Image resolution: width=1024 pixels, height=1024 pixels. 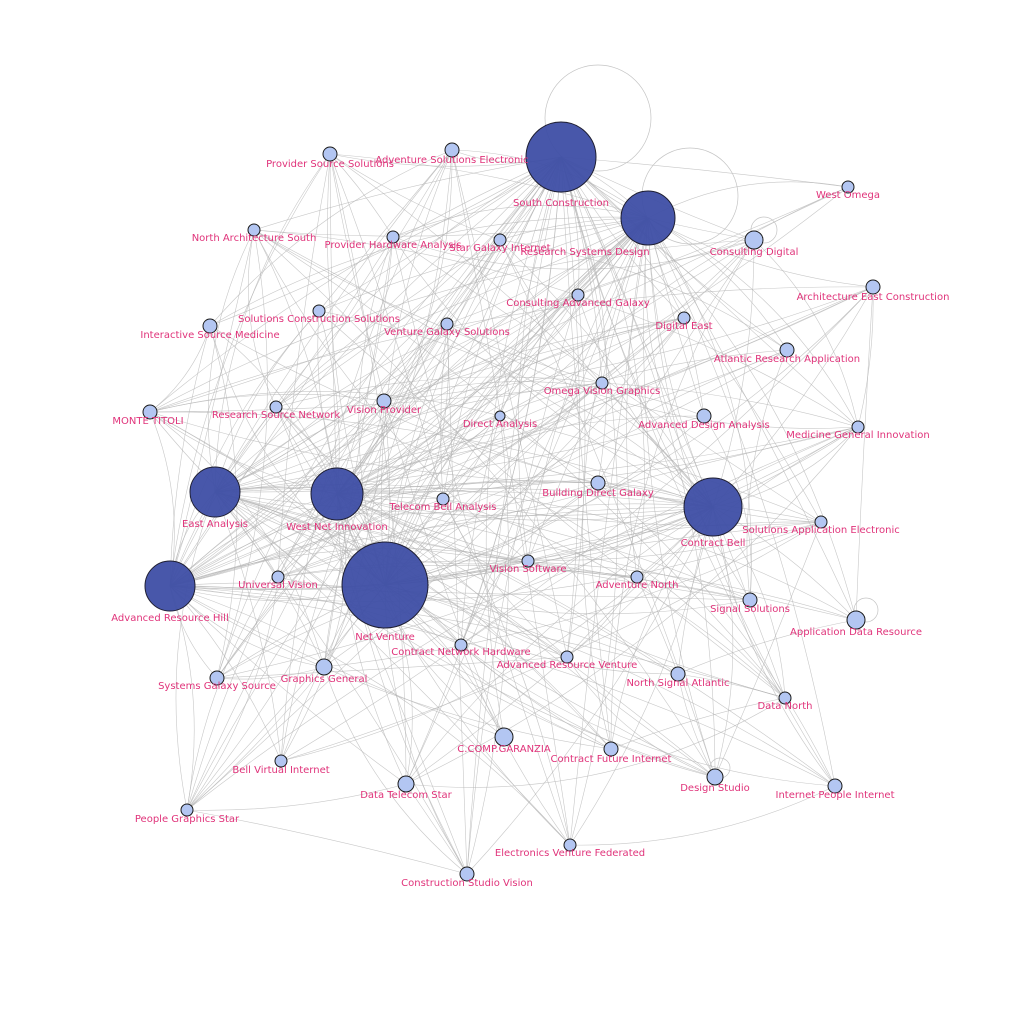 What do you see at coordinates (856, 620) in the screenshot?
I see `node-application-data-resource` at bounding box center [856, 620].